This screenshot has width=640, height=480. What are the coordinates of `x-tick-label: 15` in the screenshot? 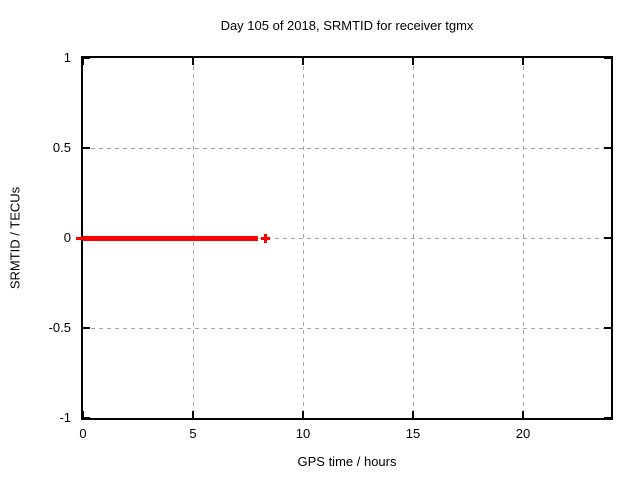 It's located at (413, 433).